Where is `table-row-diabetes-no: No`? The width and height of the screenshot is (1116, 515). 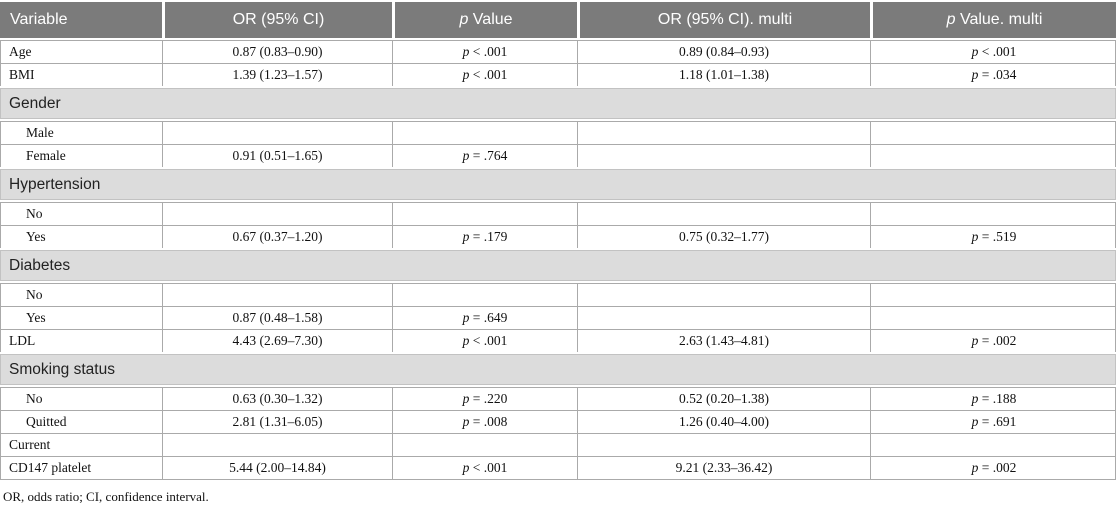 table-row-diabetes-no: No is located at coordinates (558, 294).